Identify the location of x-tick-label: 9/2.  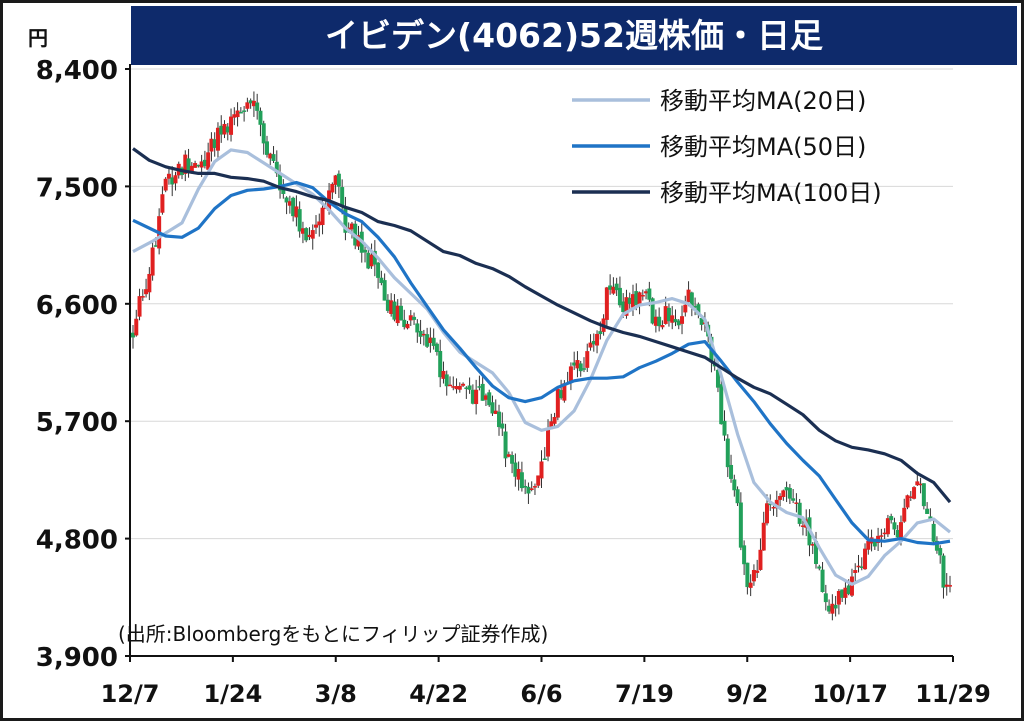
(747, 694).